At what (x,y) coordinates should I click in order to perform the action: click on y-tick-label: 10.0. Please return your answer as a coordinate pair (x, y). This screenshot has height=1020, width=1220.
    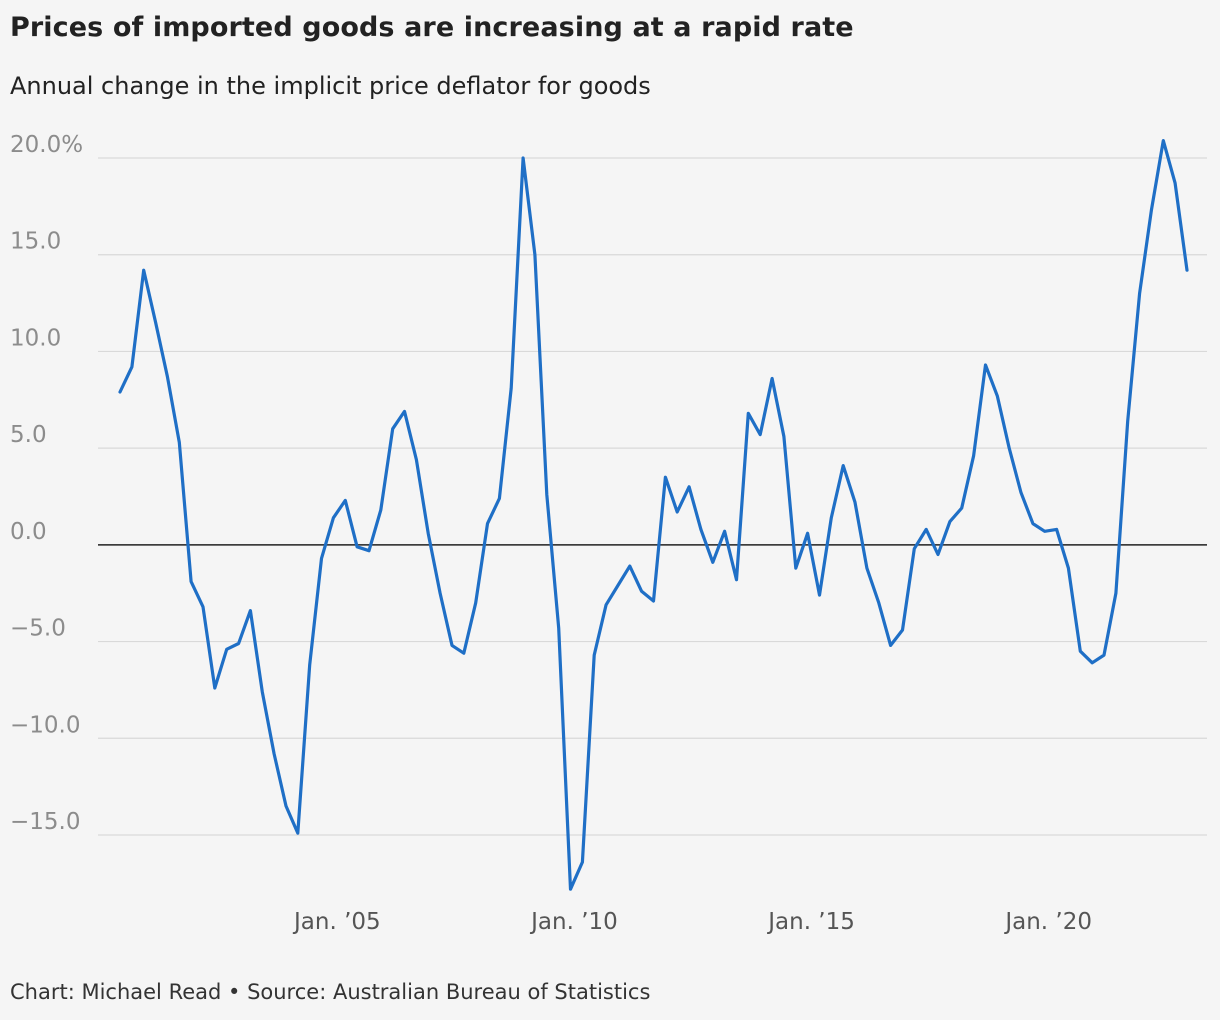
    Looking at the image, I should click on (35, 338).